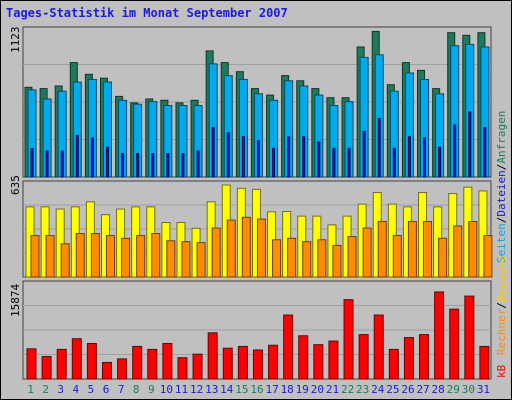 The height and width of the screenshot is (400, 512). Describe the element at coordinates (166, 389) in the screenshot. I see `x-tick-label: 10` at that location.